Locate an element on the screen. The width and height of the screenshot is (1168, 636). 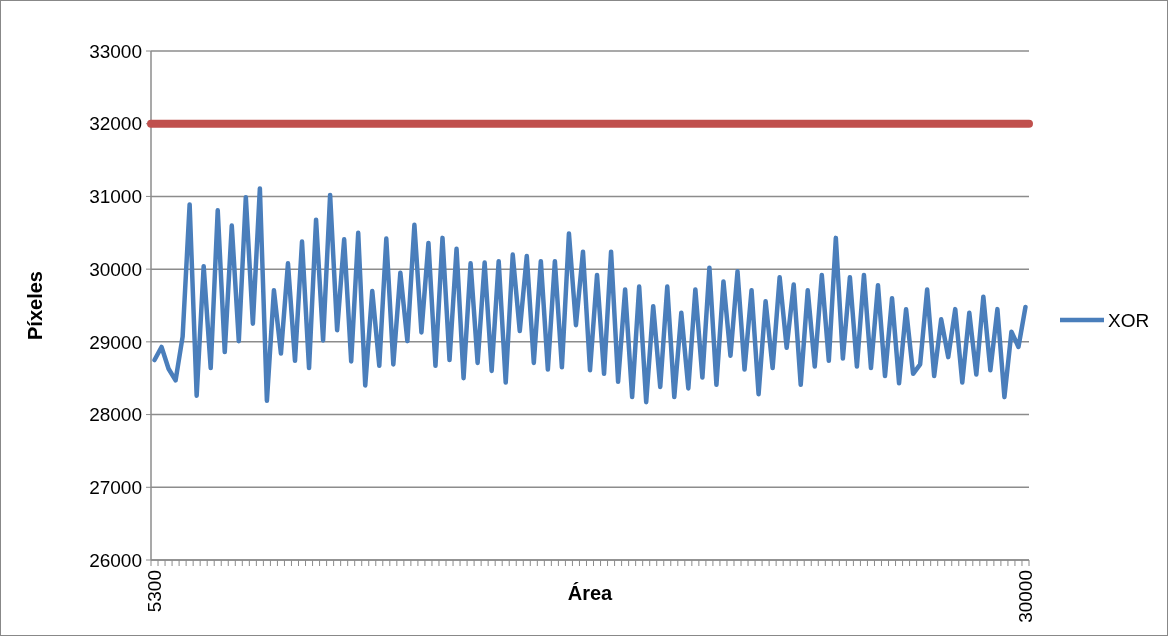
x-axis-title: Área is located at coordinates (590, 593).